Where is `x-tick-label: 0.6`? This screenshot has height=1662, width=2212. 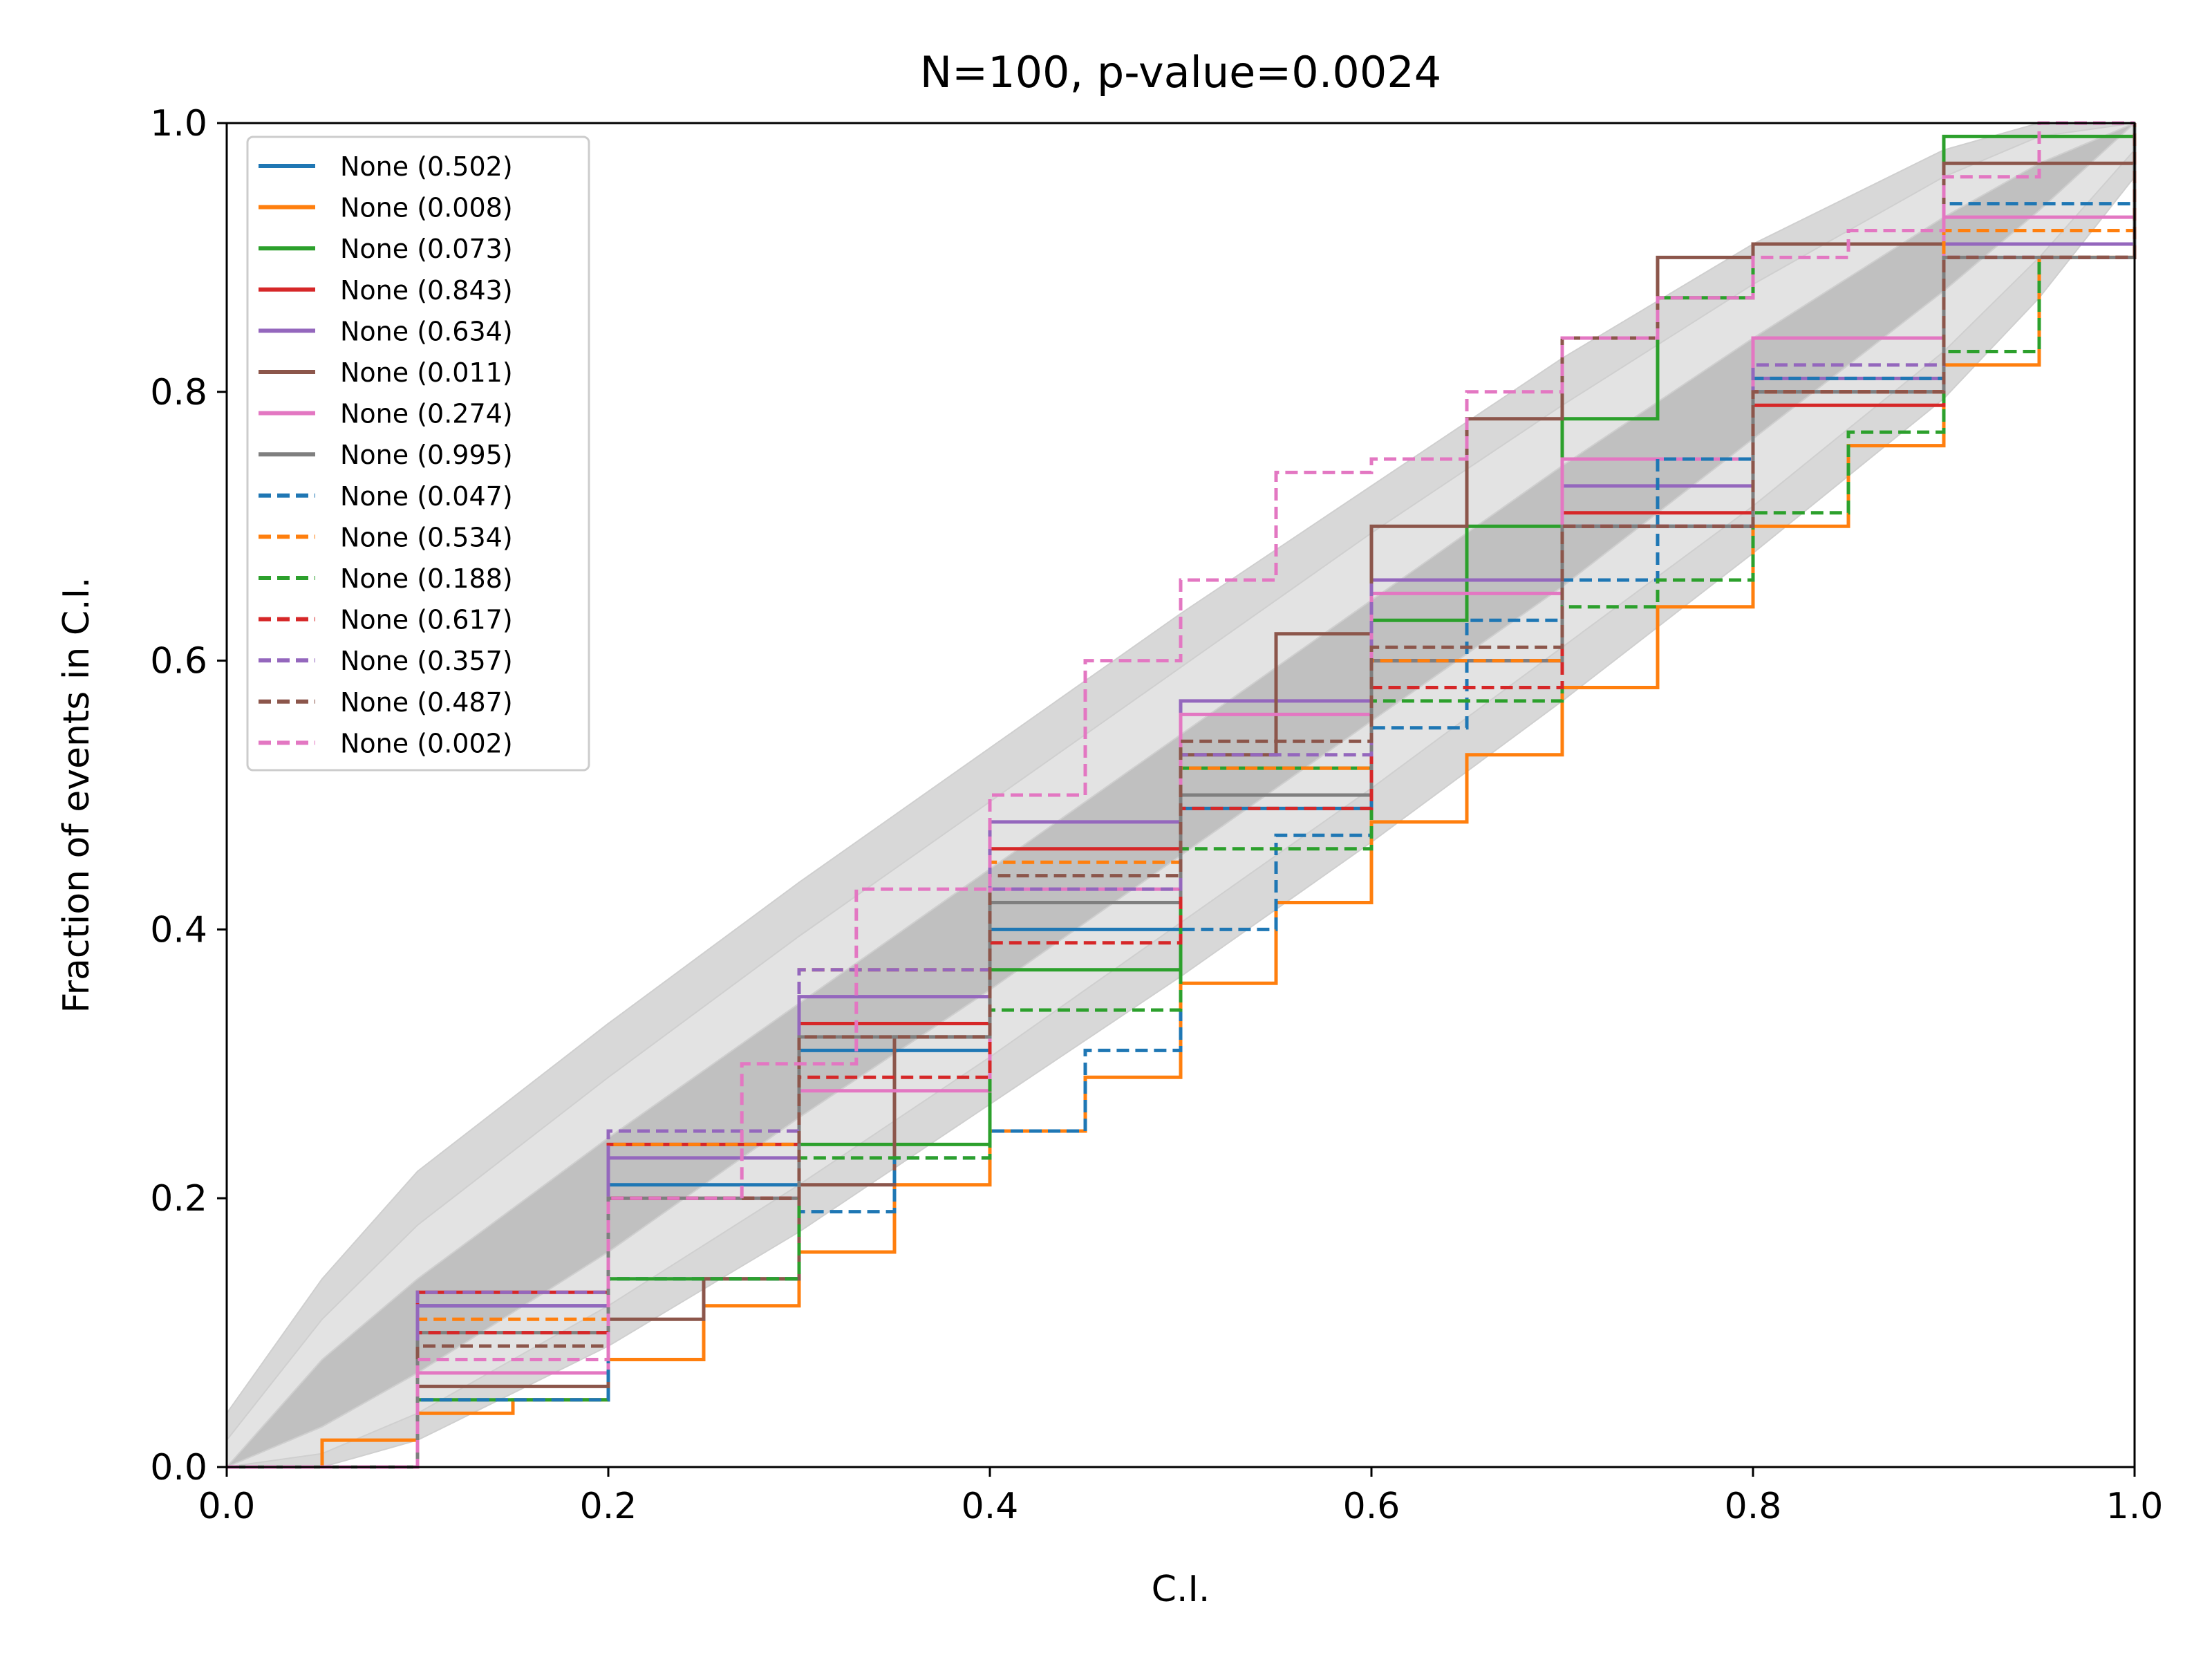 x-tick-label: 0.6 is located at coordinates (1371, 1507).